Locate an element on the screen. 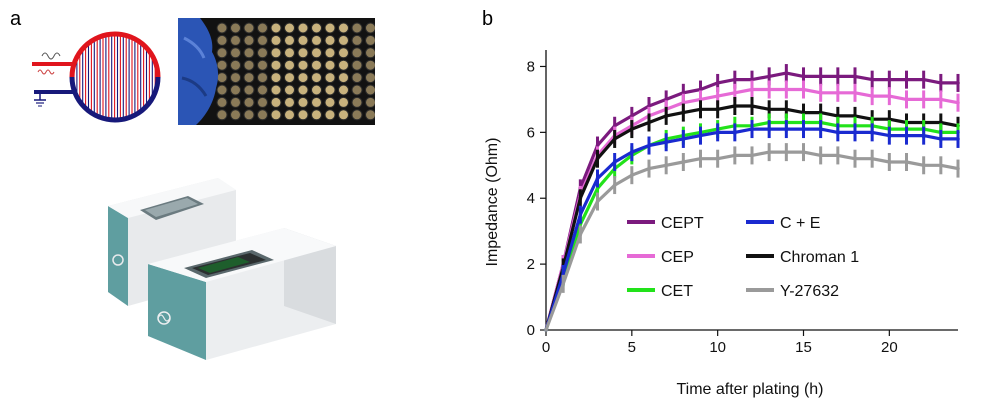  legend-label: Y-27632 is located at coordinates (809, 291).